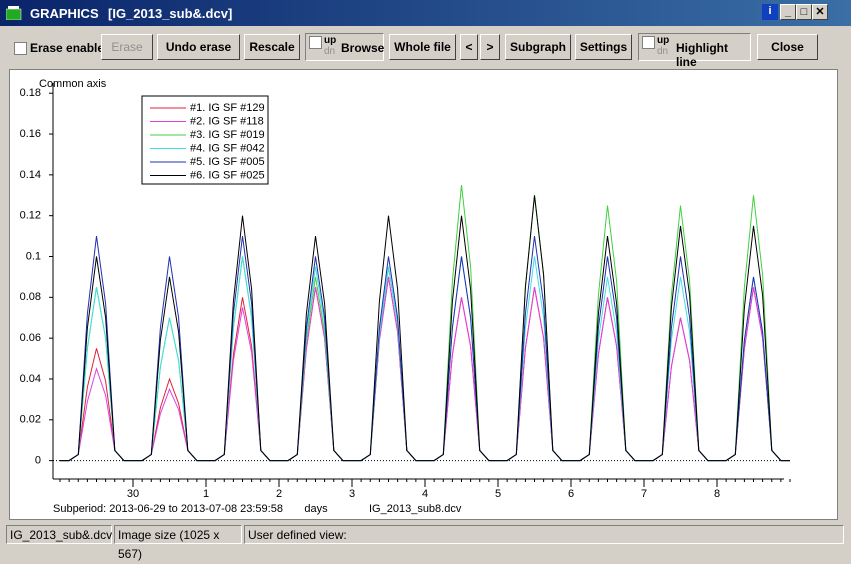  What do you see at coordinates (362, 48) in the screenshot?
I see `browse-label: Browse` at bounding box center [362, 48].